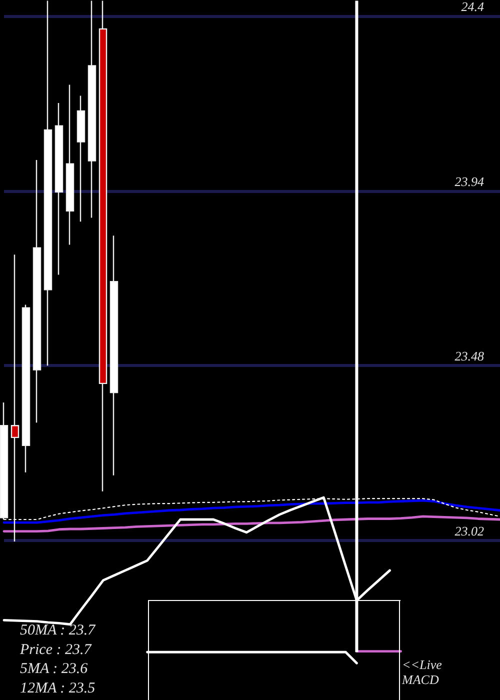 This screenshot has width=500, height=700. I want to click on annotation: 50MA : 23.7, so click(58, 630).